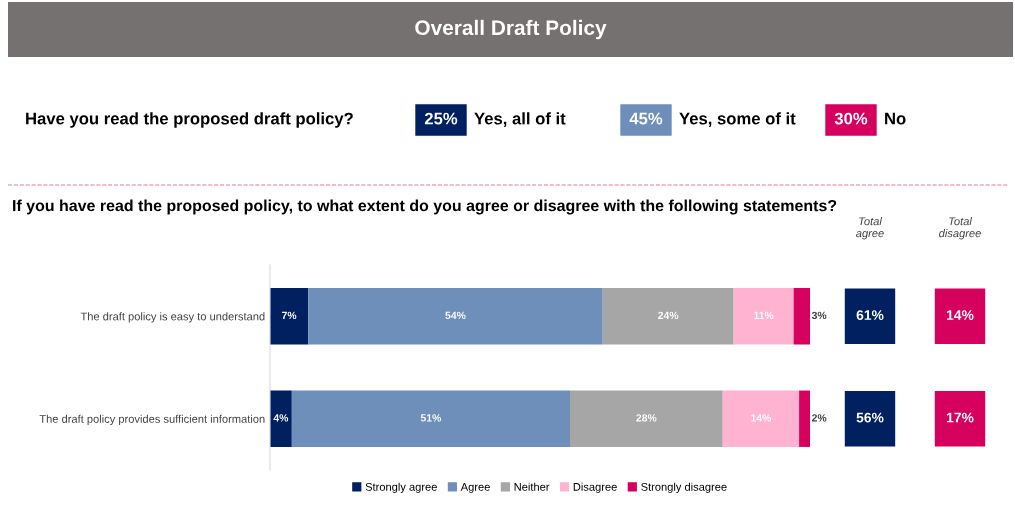 This screenshot has width=1015, height=508. What do you see at coordinates (960, 417) in the screenshot?
I see `data-label: 17%` at bounding box center [960, 417].